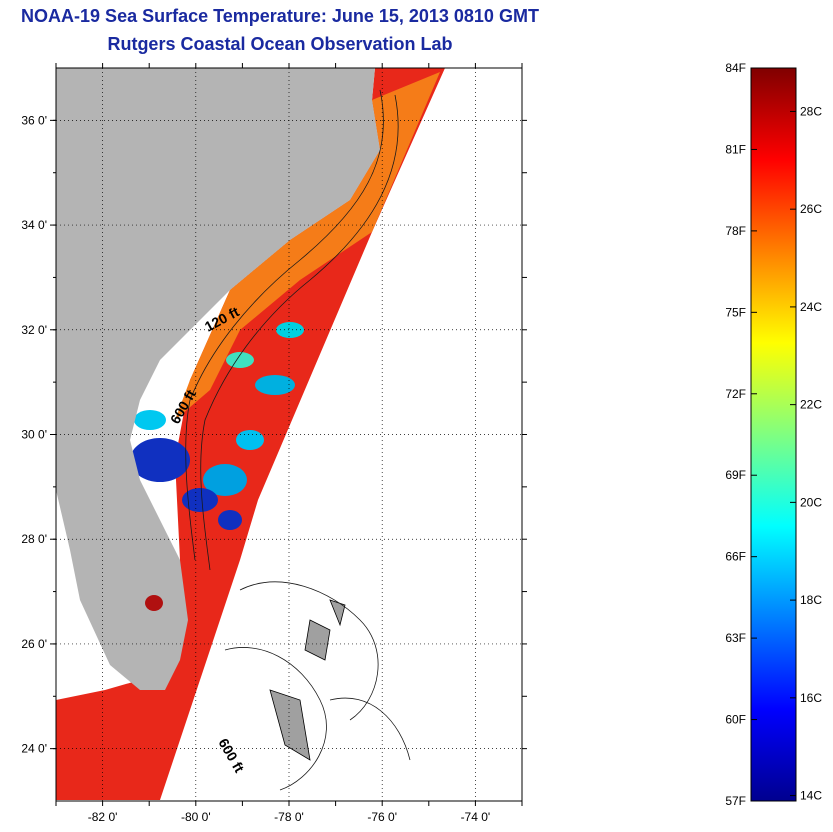 This screenshot has width=833, height=832. Describe the element at coordinates (811, 111) in the screenshot. I see `colorbar-c-label: 28C` at that location.